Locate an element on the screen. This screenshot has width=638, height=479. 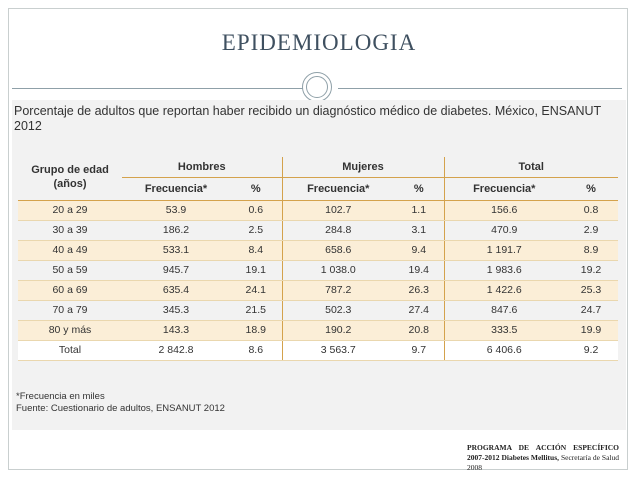
total-header: Total is located at coordinates (530, 167).